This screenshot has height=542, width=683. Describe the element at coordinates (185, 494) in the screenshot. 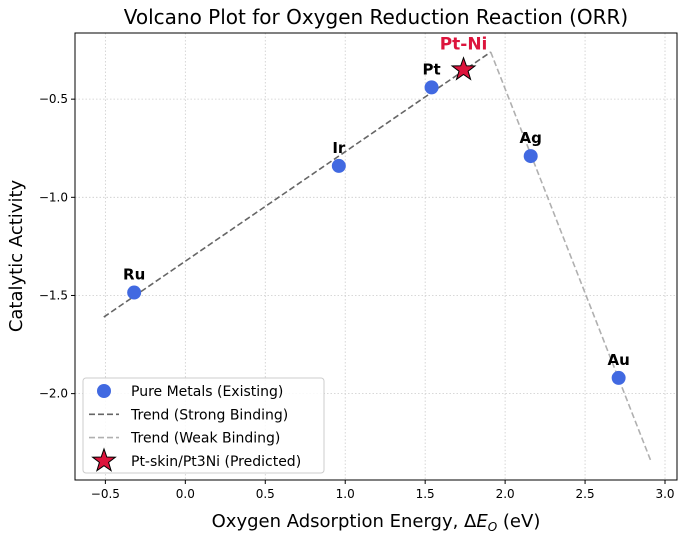

I see `x-tick-label: 0.0` at that location.